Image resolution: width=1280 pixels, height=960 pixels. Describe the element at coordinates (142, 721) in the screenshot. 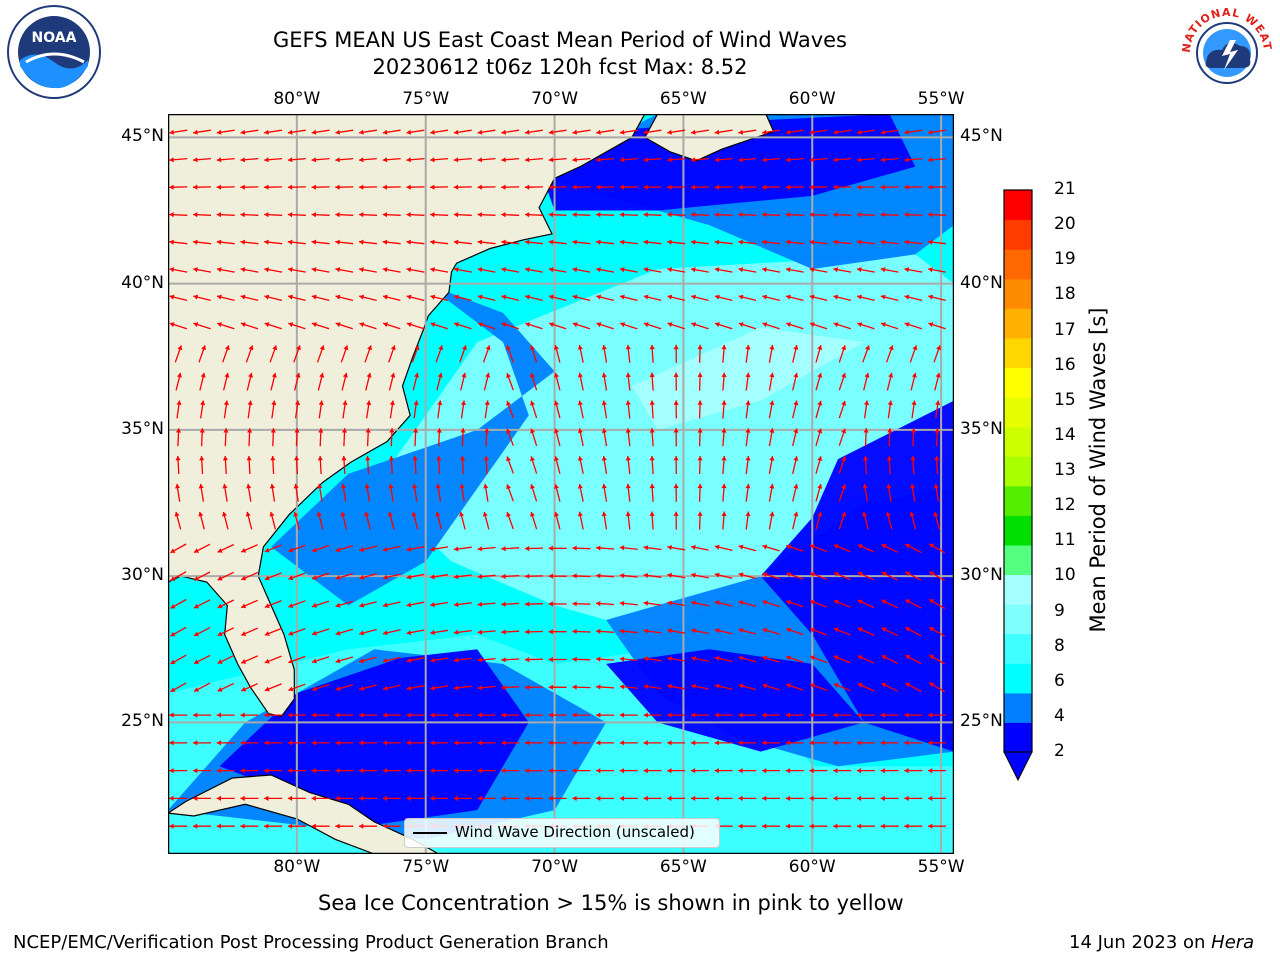

I see `lat-label-left: 25°N` at that location.